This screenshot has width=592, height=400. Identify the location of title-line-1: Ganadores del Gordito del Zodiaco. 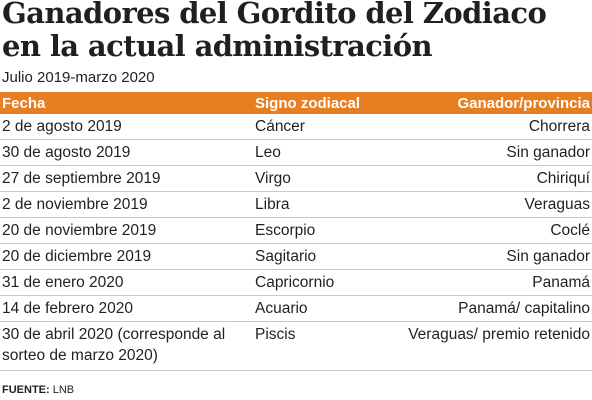
(274, 15).